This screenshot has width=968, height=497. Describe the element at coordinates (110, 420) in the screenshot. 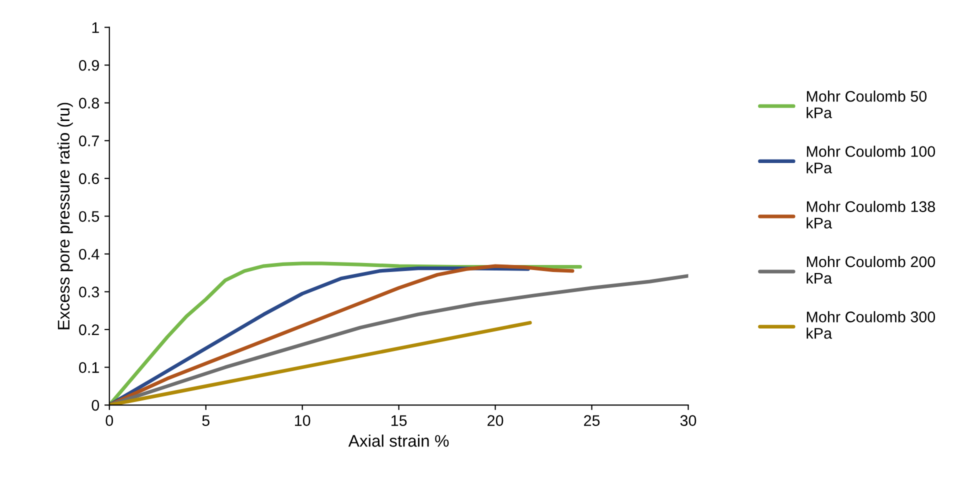

I see `x-tick-label: 0` at that location.